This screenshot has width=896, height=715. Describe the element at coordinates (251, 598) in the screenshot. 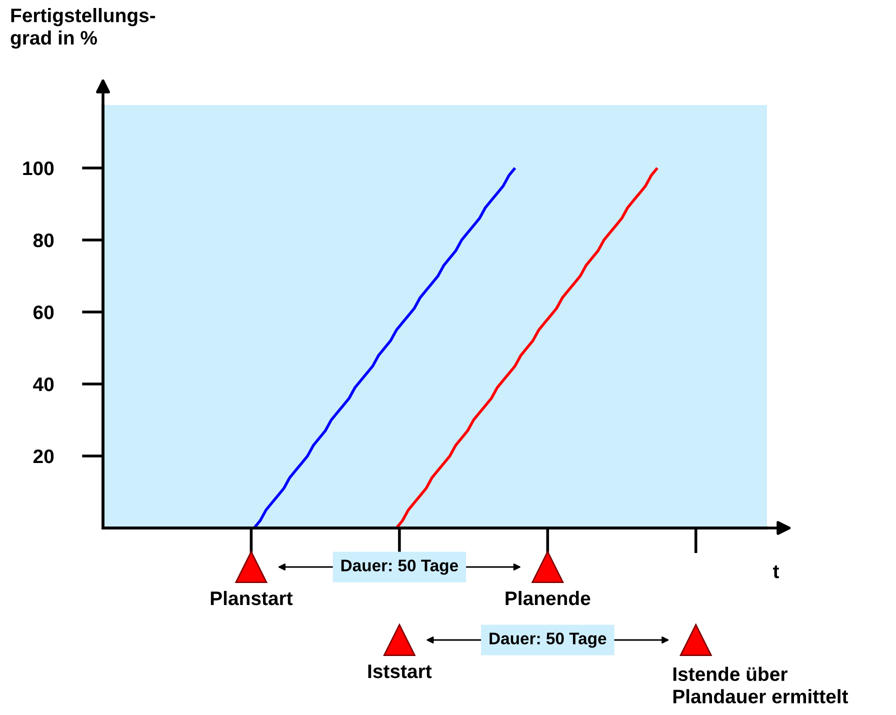

I see `text: Planstart` at that location.